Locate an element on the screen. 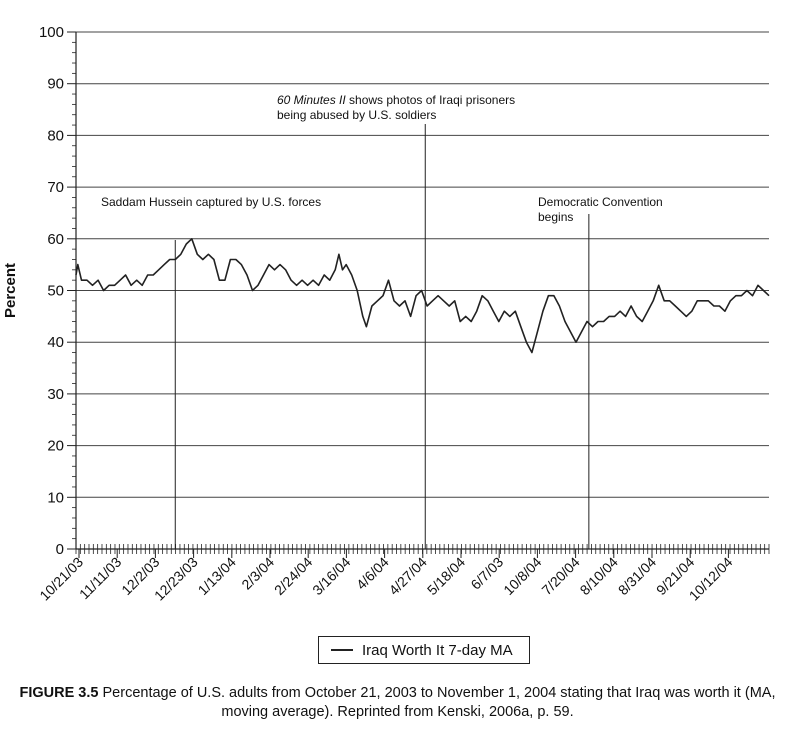 This screenshot has height=739, width=795. legend: Iraq Worth It 7-day MA is located at coordinates (424, 650).